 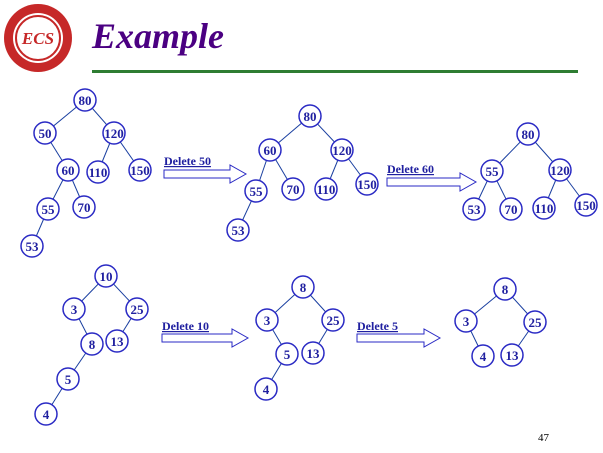 I want to click on delete-50-arrow: Delete 50, so click(x=205, y=169).